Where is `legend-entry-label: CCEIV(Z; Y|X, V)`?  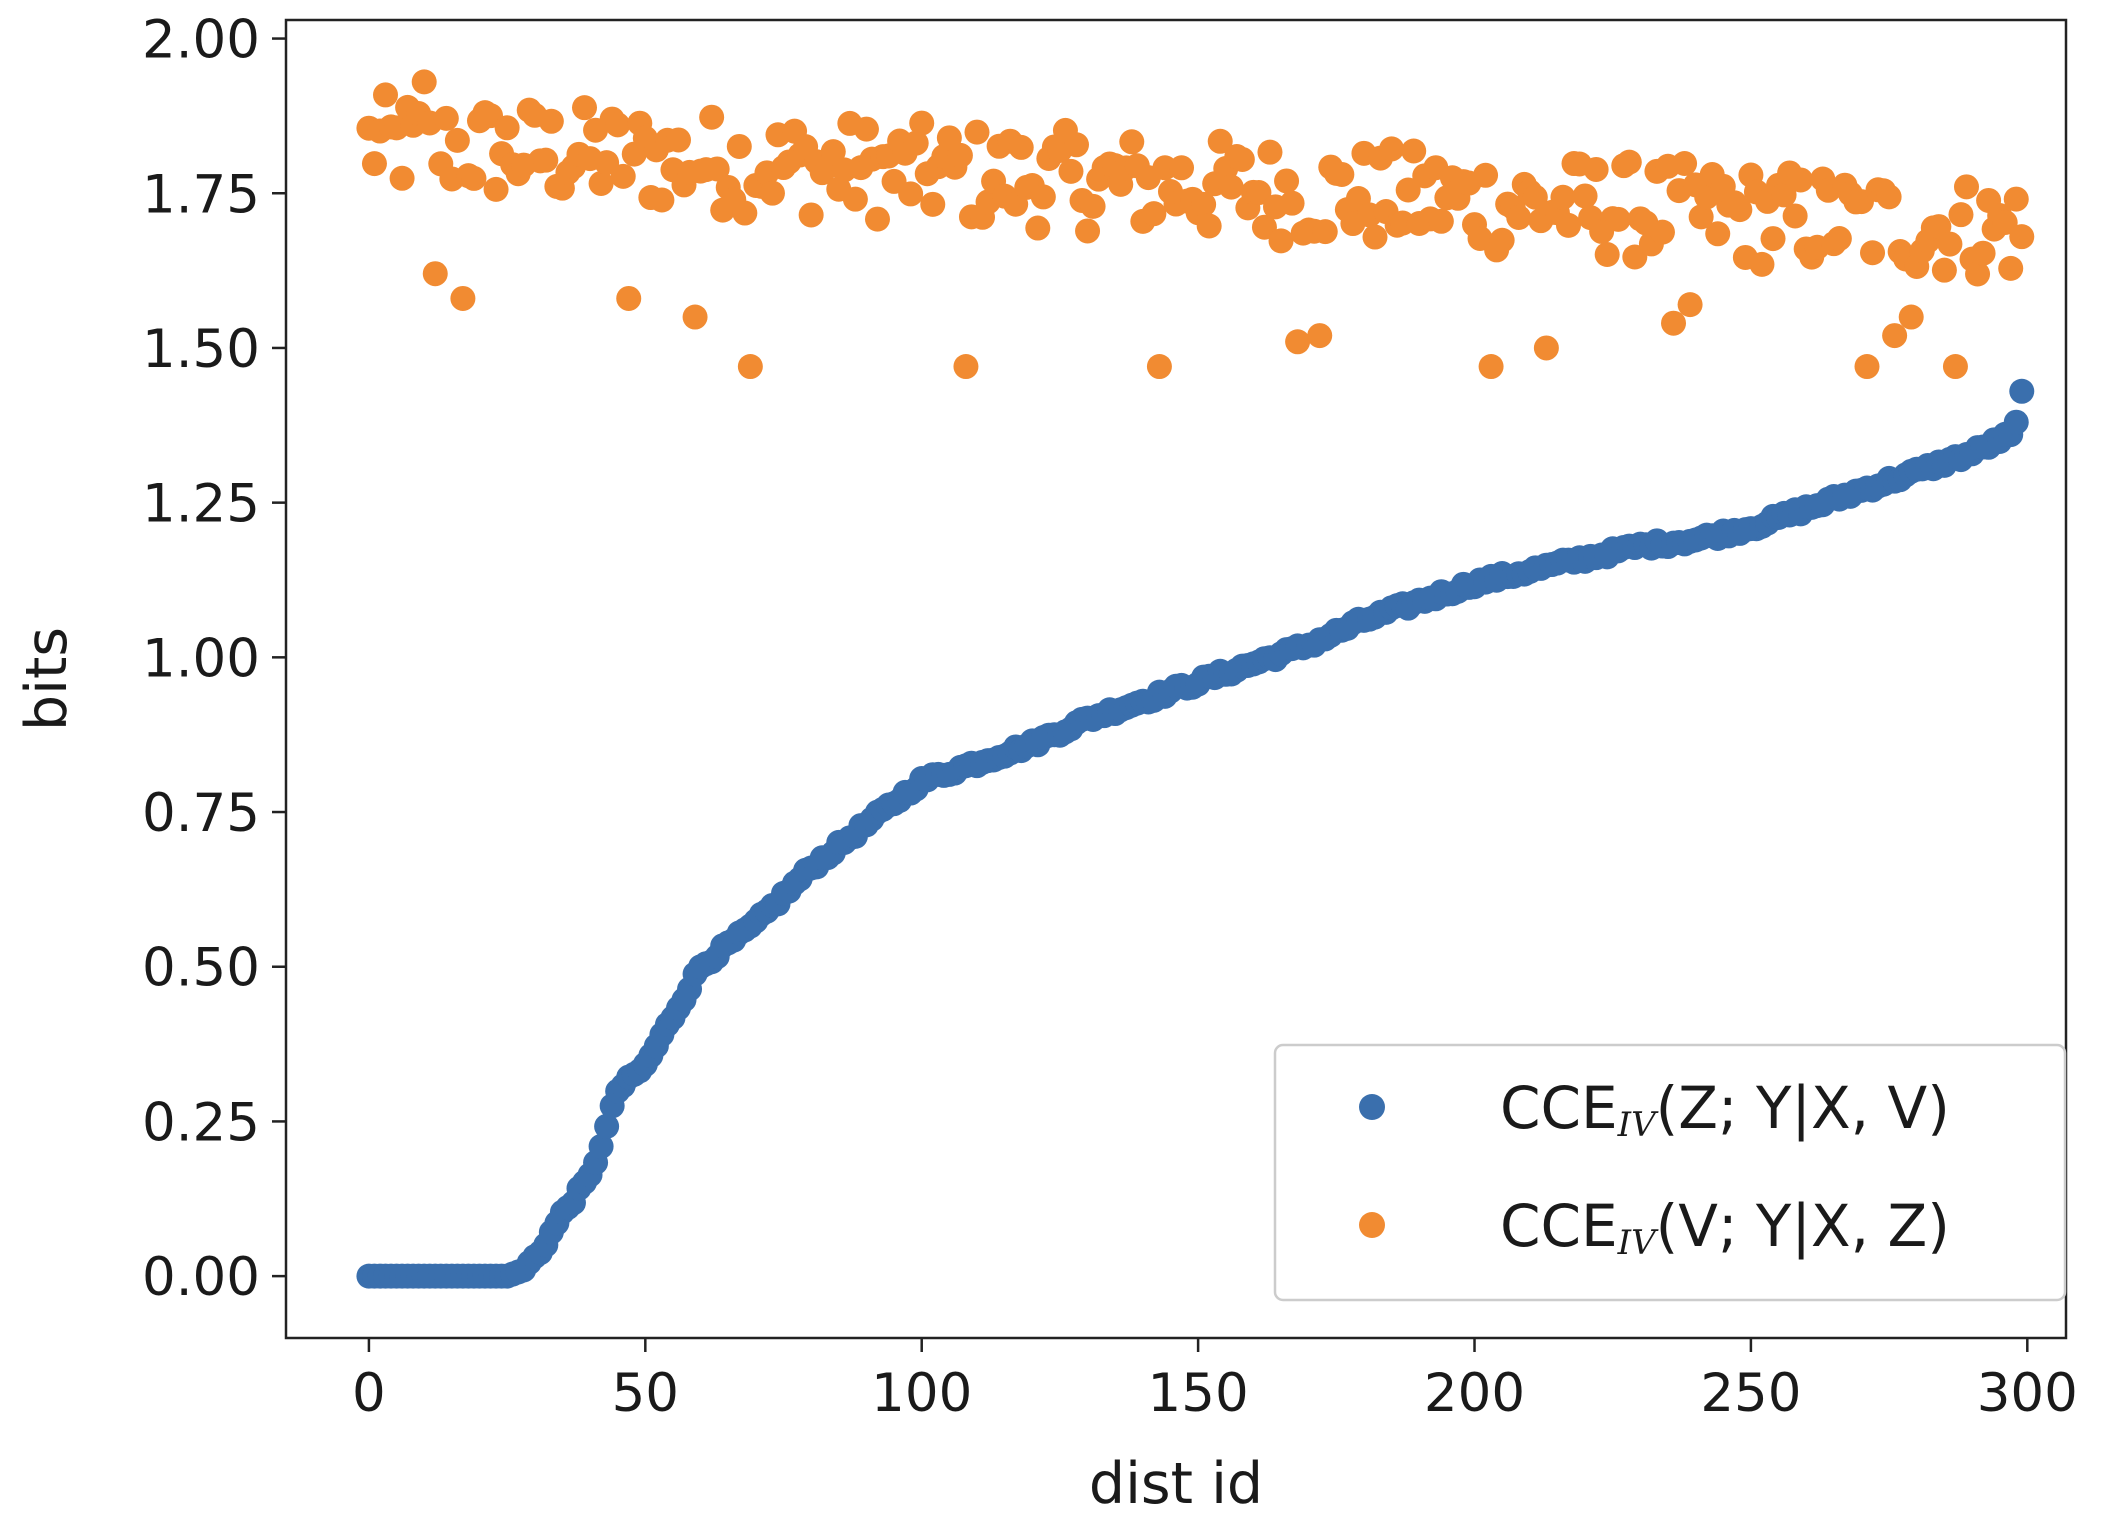
legend-entry-label: CCEIV(Z; Y|X, V) is located at coordinates (1725, 1109).